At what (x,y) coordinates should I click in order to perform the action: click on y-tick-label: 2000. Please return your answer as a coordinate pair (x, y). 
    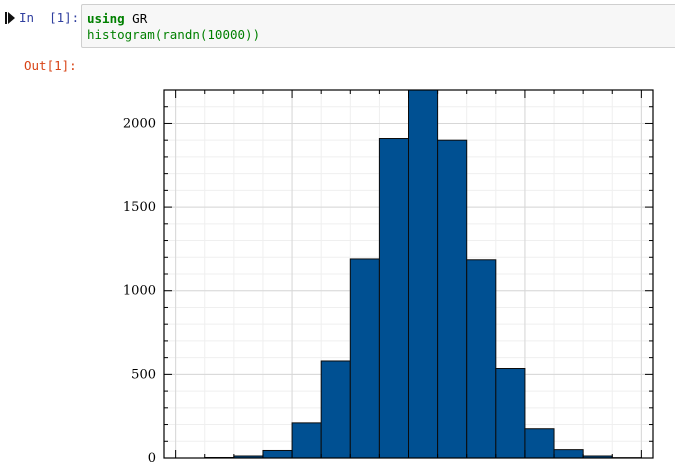
    Looking at the image, I should click on (139, 123).